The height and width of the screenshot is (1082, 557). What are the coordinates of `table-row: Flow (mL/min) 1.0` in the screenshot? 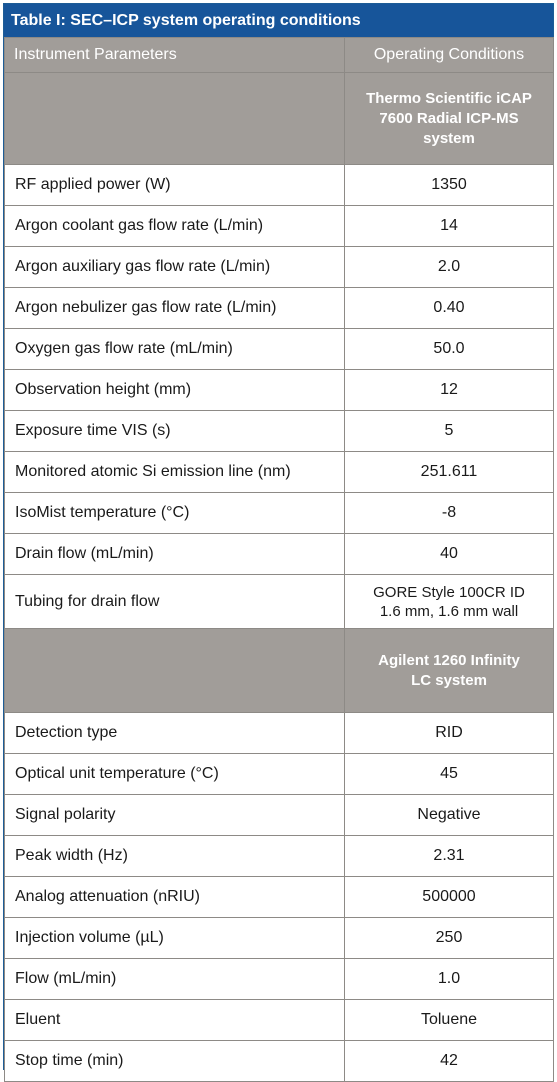 It's located at (279, 979).